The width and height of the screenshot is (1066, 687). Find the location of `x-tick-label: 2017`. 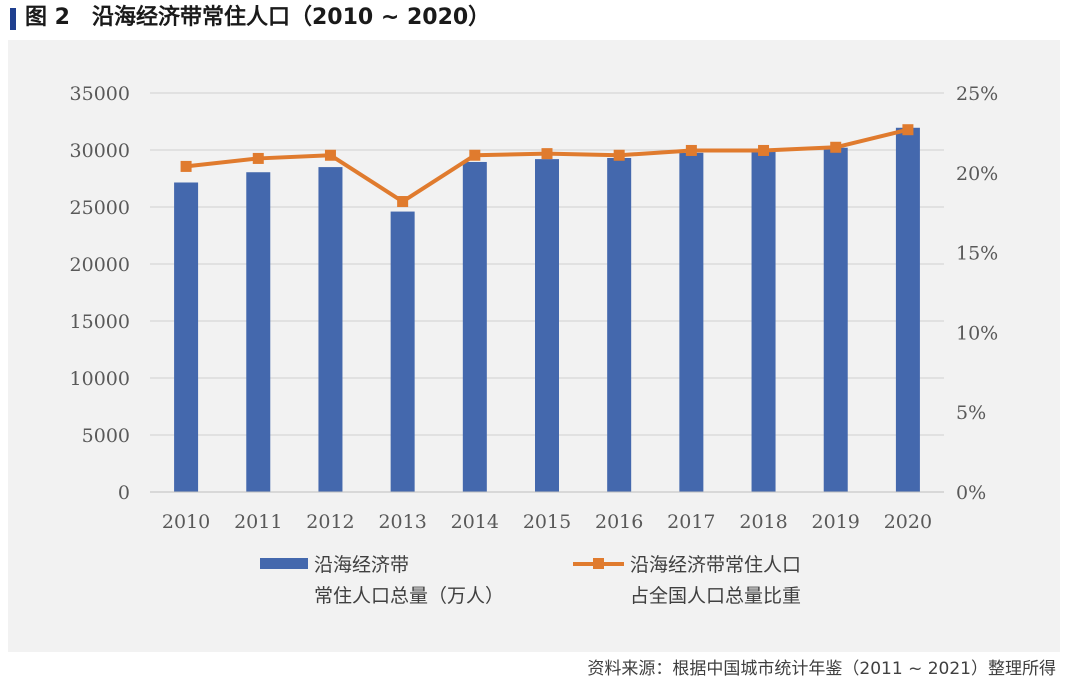

x-tick-label: 2017 is located at coordinates (691, 522).